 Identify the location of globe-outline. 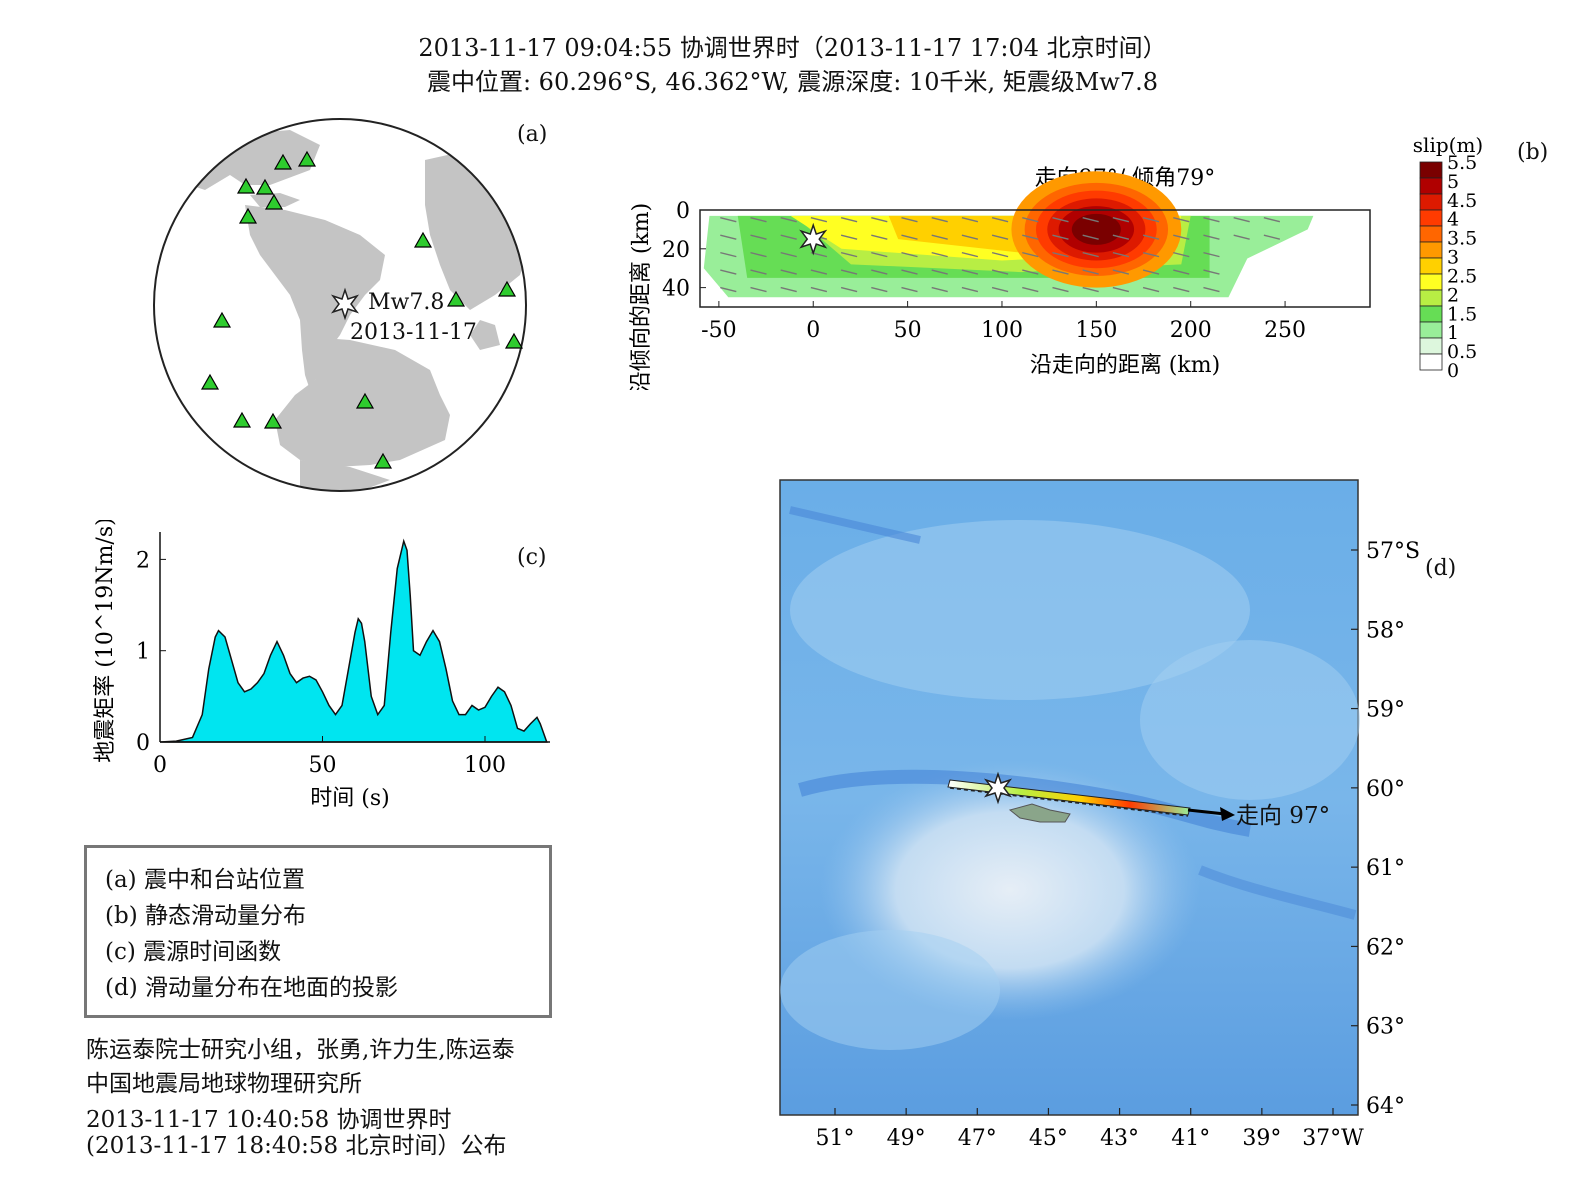
(340, 305).